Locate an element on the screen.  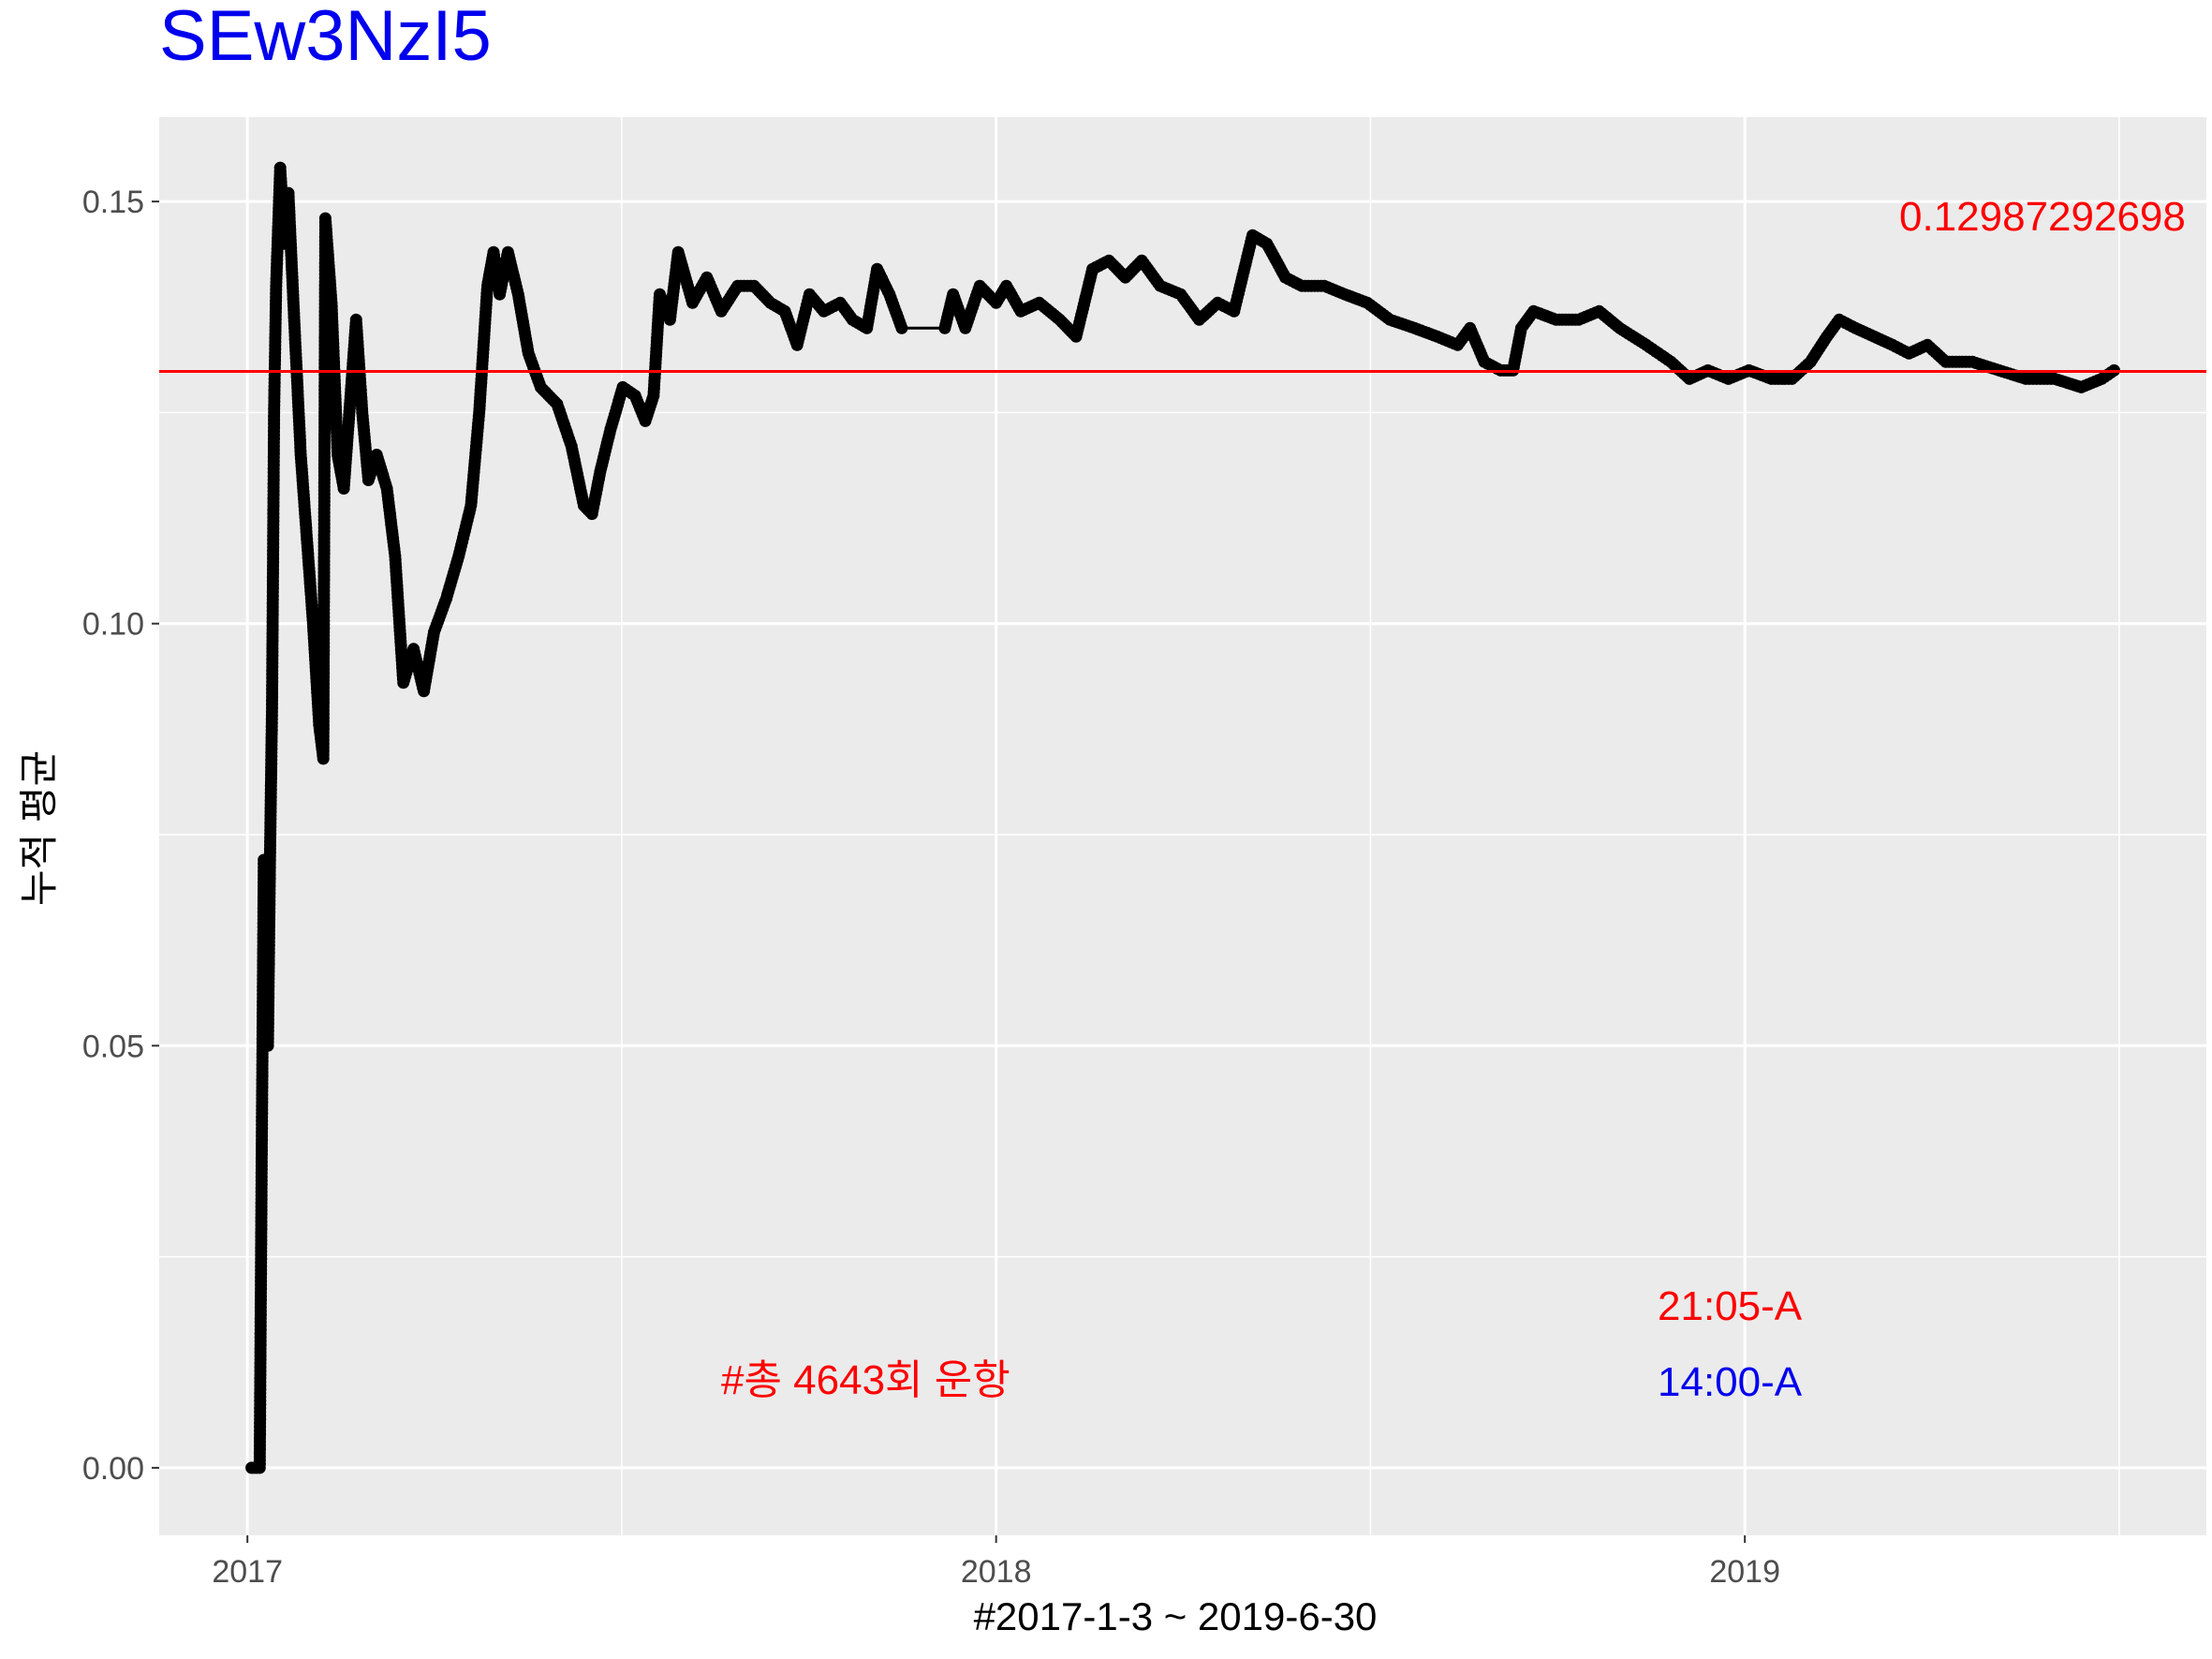
y-axis: 0.00 0.05 0.10 0.15 is located at coordinates (120, 836).